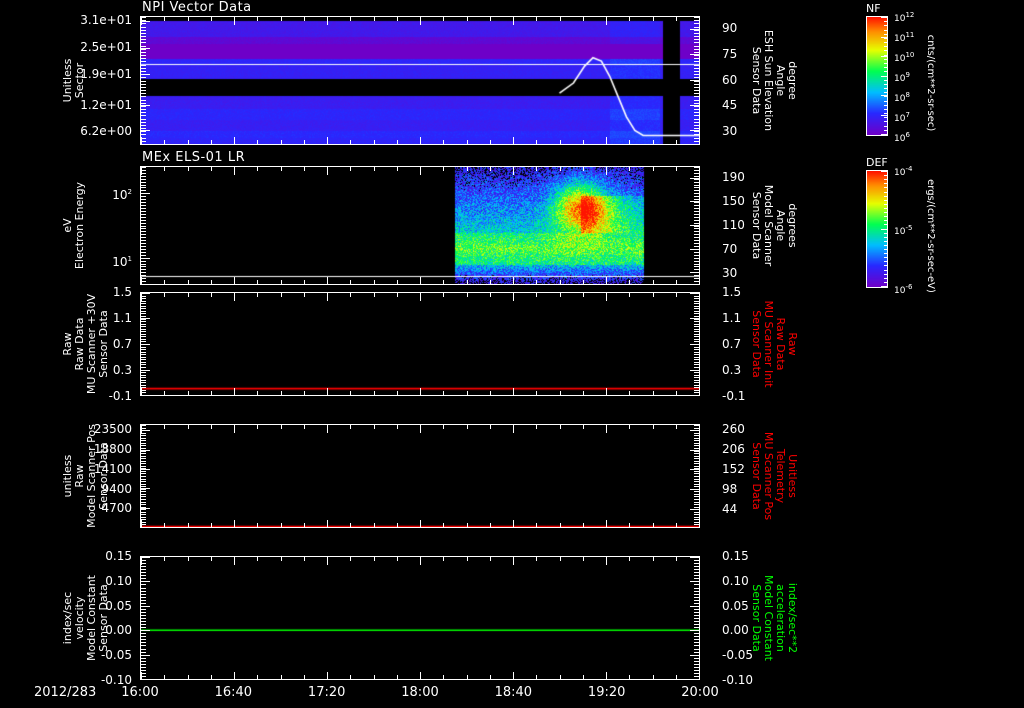  What do you see at coordinates (122, 344) in the screenshot?
I see `y-tick-label-left: 0.7` at bounding box center [122, 344].